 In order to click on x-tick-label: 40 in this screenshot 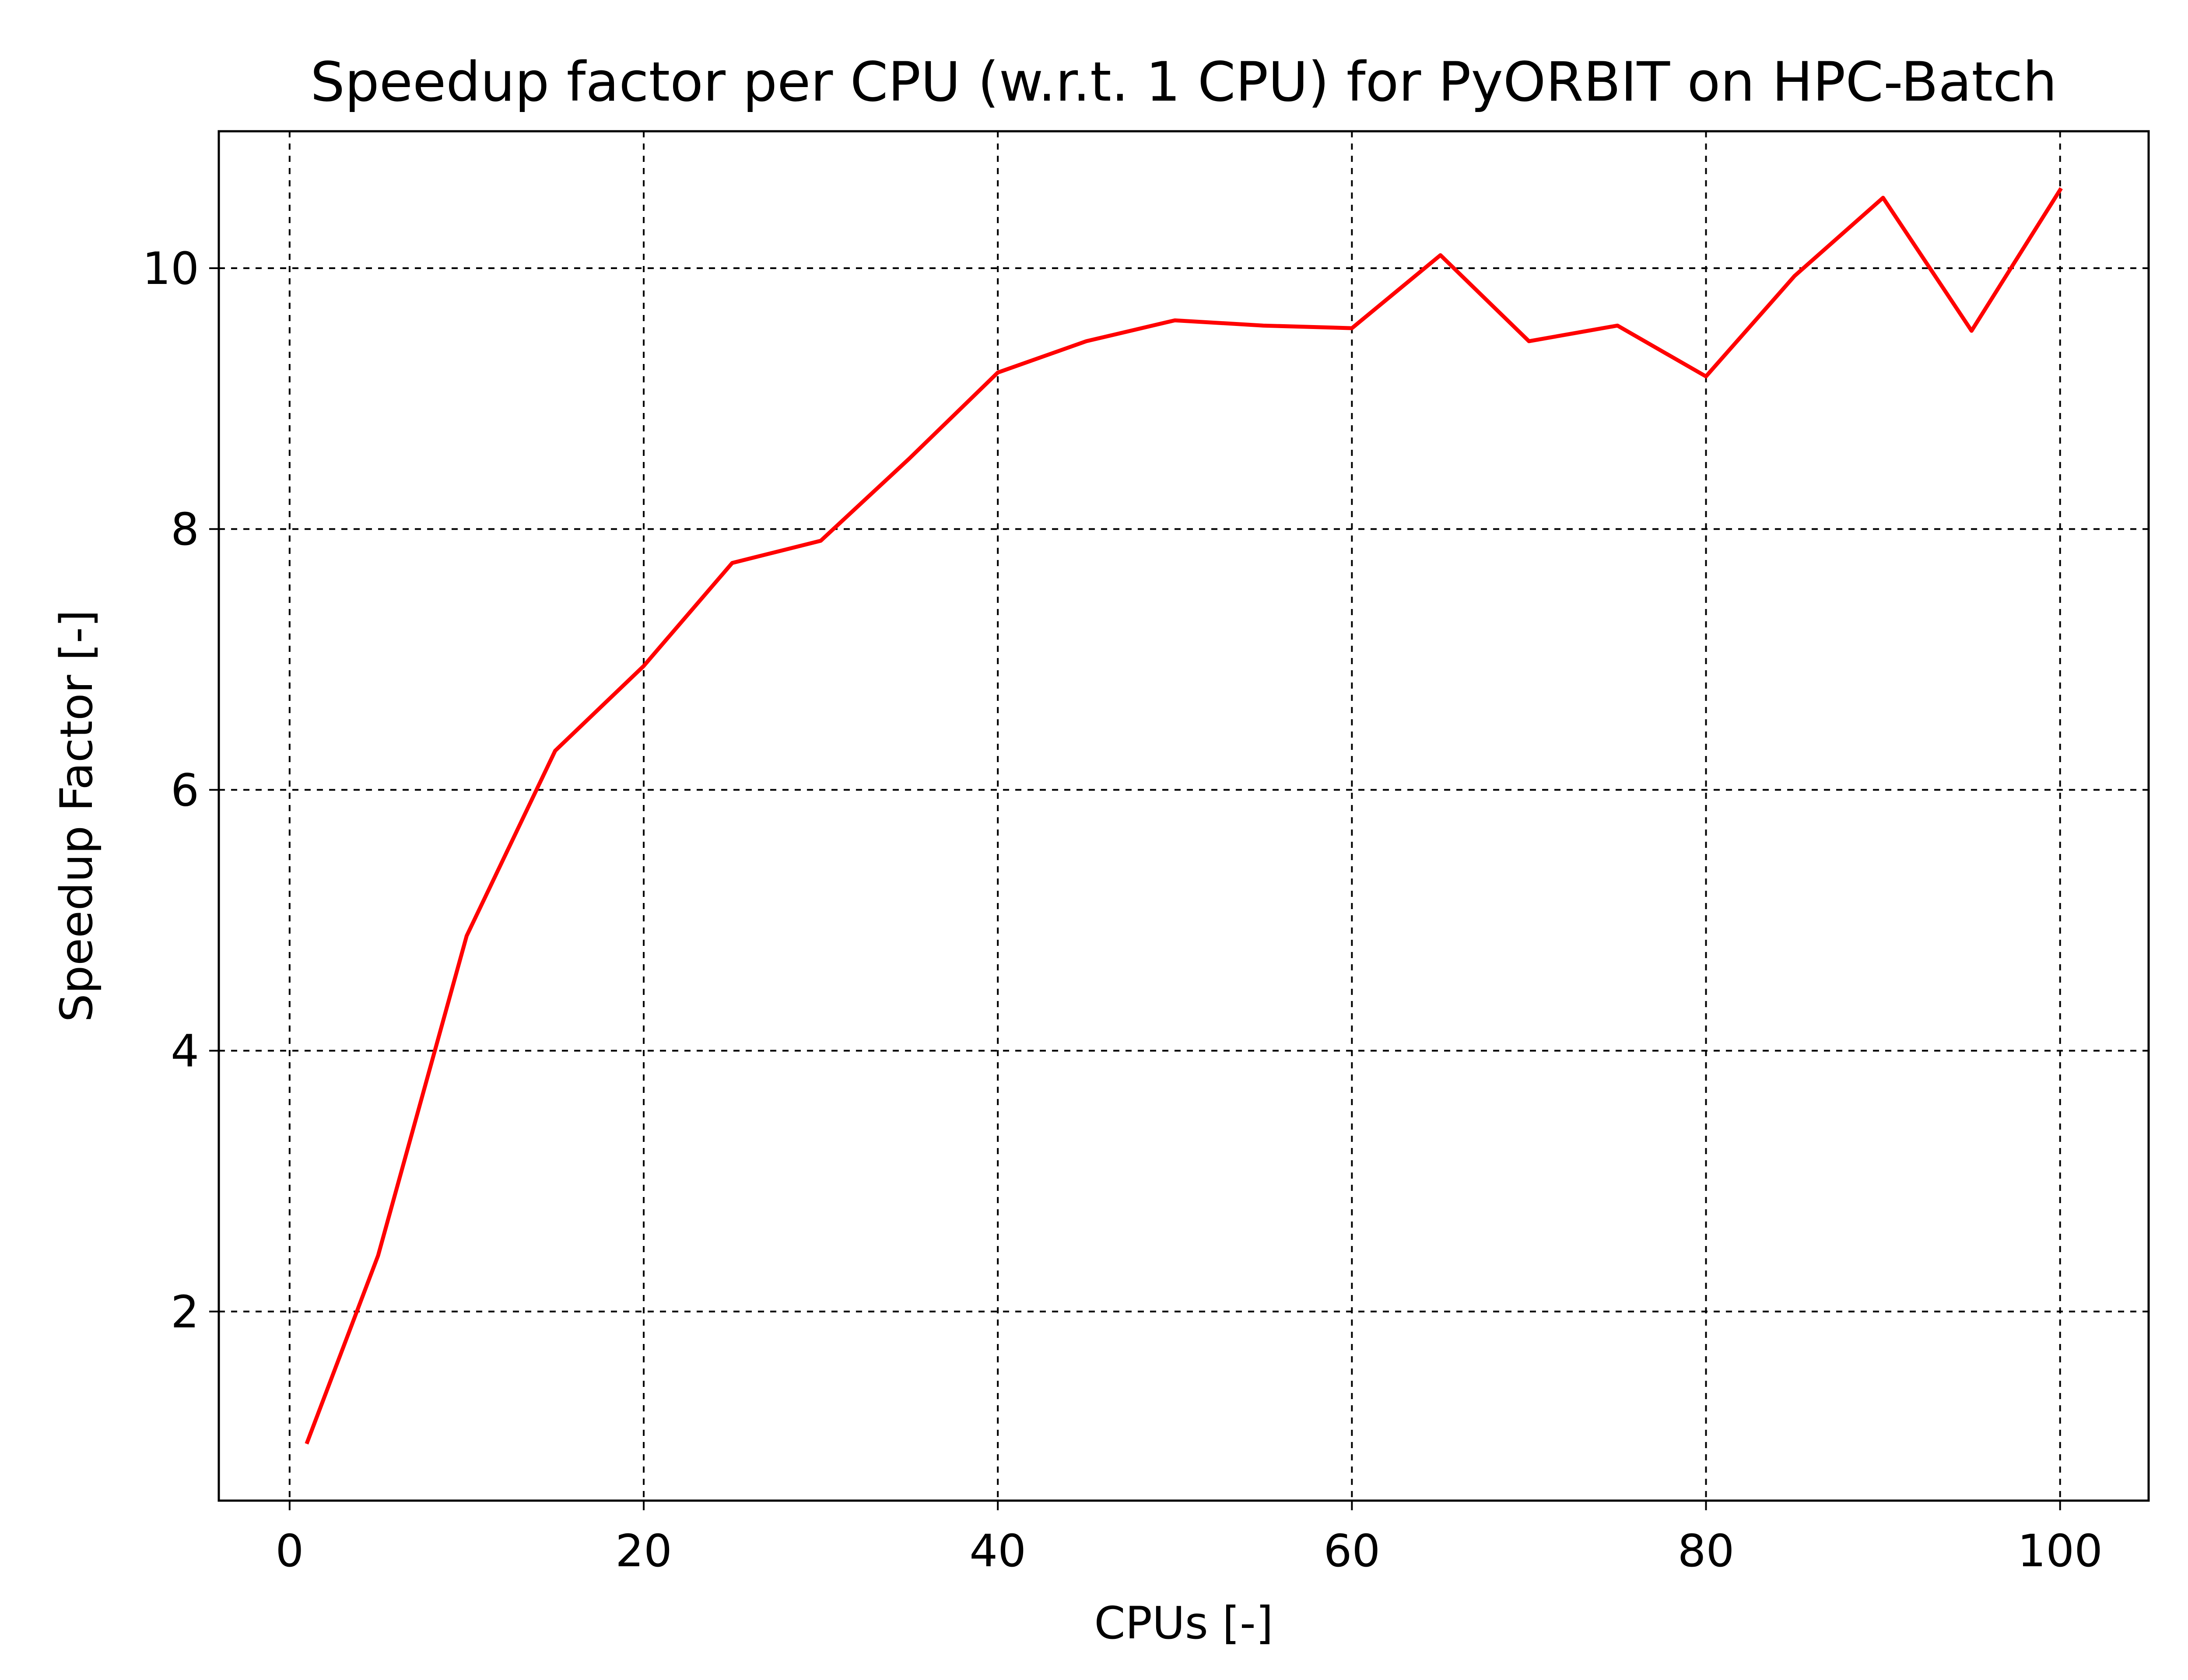, I will do `click(997, 1551)`.